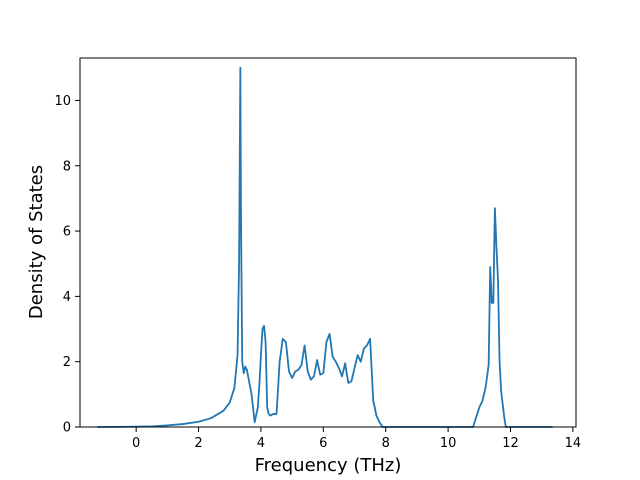 This screenshot has height=480, width=640. What do you see at coordinates (261, 443) in the screenshot?
I see `x-tick-label: 4` at bounding box center [261, 443].